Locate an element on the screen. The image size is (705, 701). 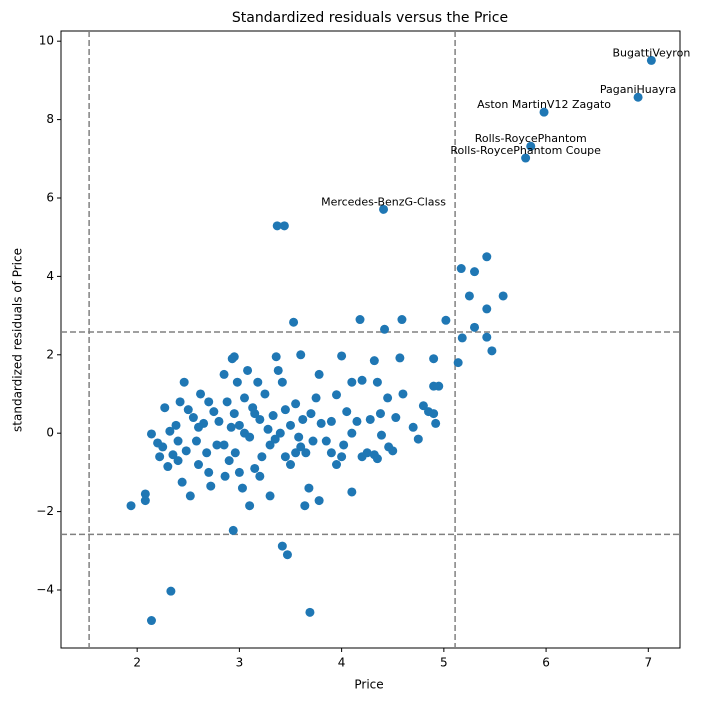
annotation: Rolls-RoycePhantom Coupe is located at coordinates (525, 150).